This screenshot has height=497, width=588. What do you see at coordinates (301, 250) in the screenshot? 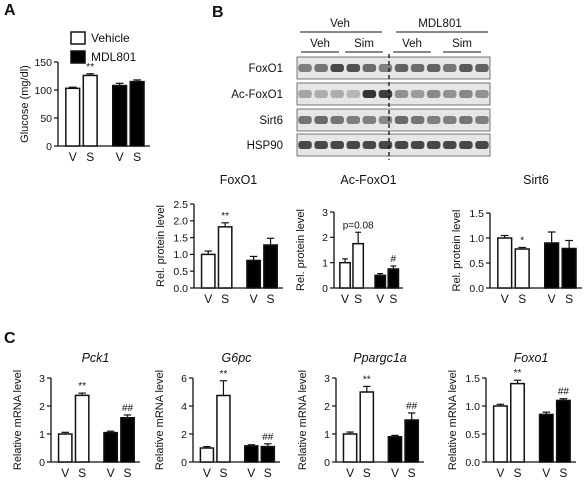
I see `y-axis-label: Rel. protein level` at bounding box center [301, 250].